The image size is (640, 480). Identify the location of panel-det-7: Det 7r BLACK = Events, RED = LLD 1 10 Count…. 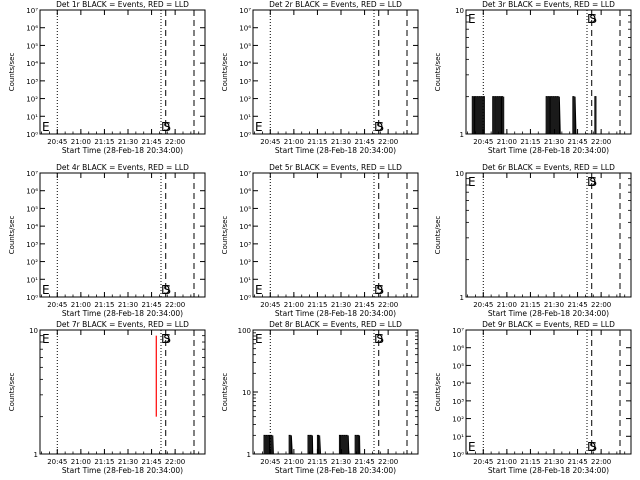
(107, 397).